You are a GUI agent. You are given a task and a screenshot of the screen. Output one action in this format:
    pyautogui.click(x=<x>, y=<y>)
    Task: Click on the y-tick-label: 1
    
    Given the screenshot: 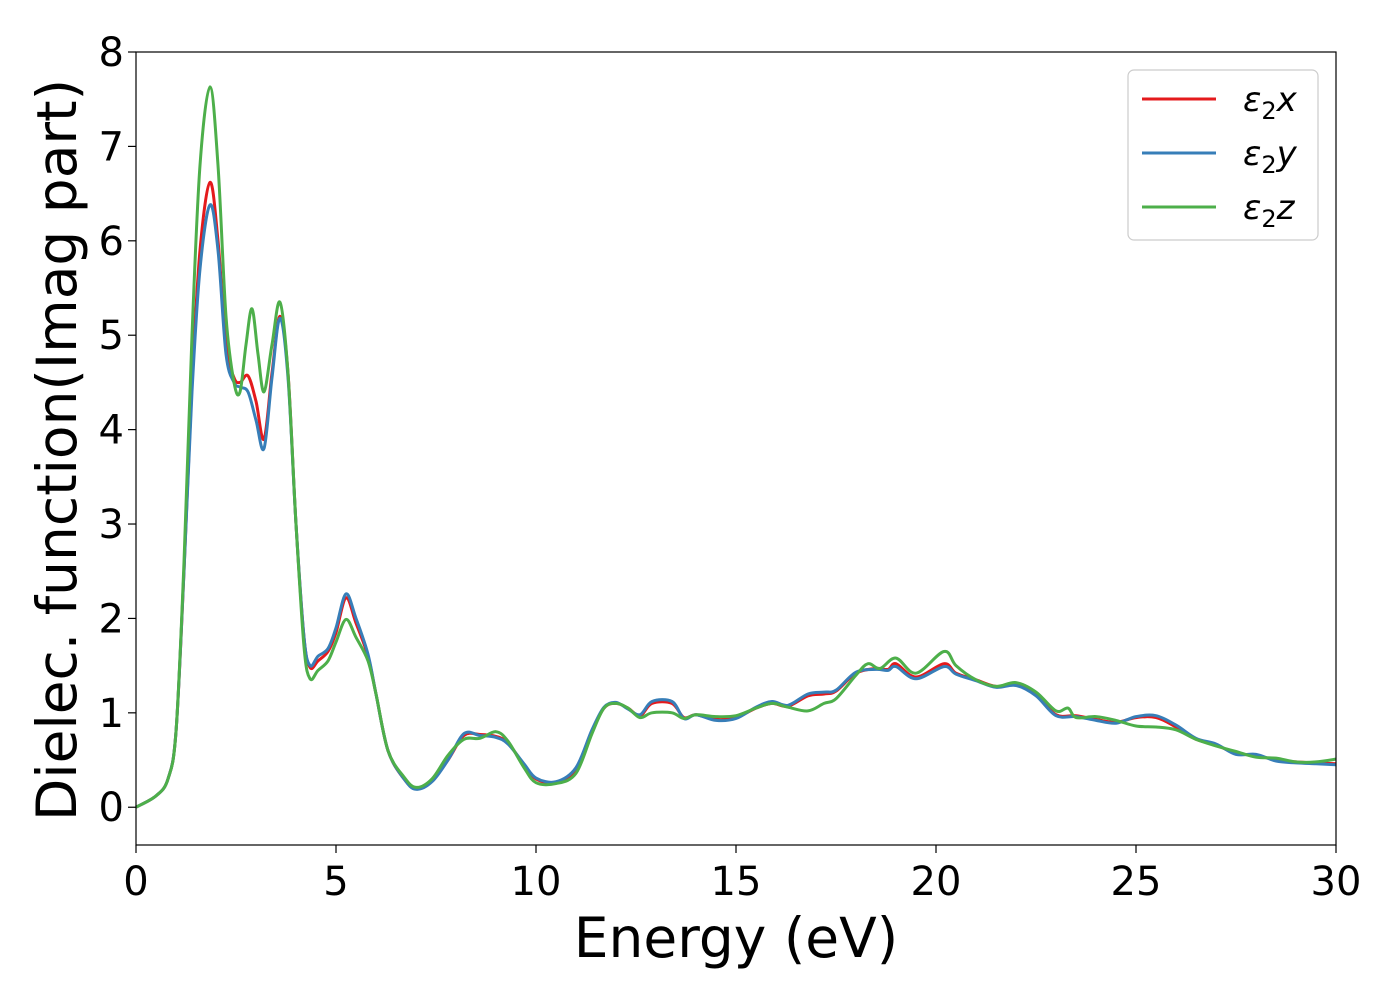 What is the action you would take?
    pyautogui.click(x=111, y=714)
    